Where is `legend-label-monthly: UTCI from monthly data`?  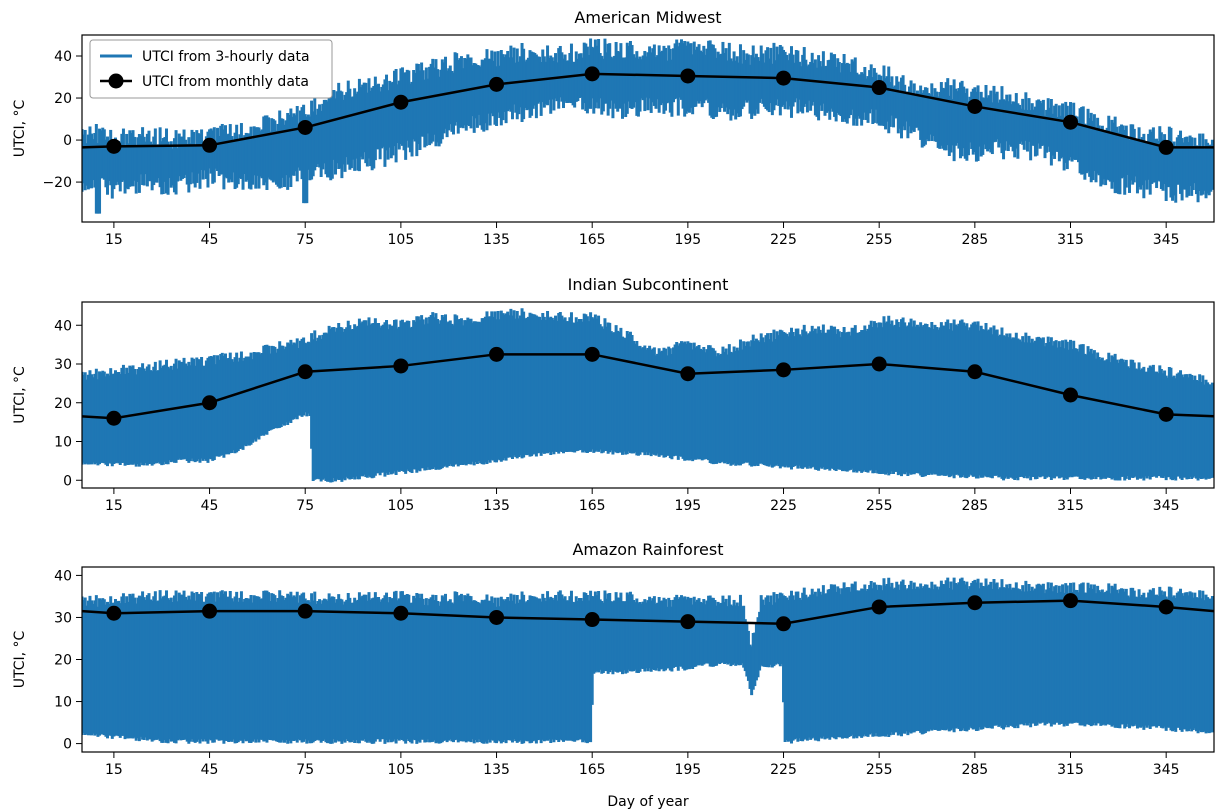
legend-label-monthly: UTCI from monthly data is located at coordinates (225, 82).